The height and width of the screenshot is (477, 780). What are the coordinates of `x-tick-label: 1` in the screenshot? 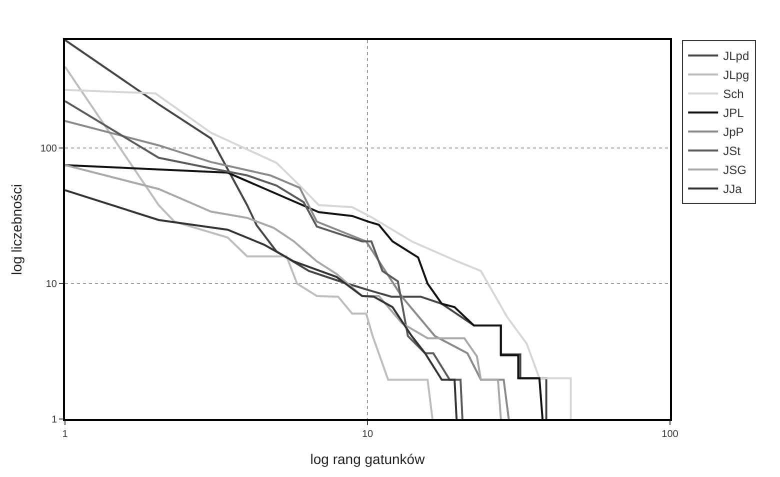 It's located at (65, 434).